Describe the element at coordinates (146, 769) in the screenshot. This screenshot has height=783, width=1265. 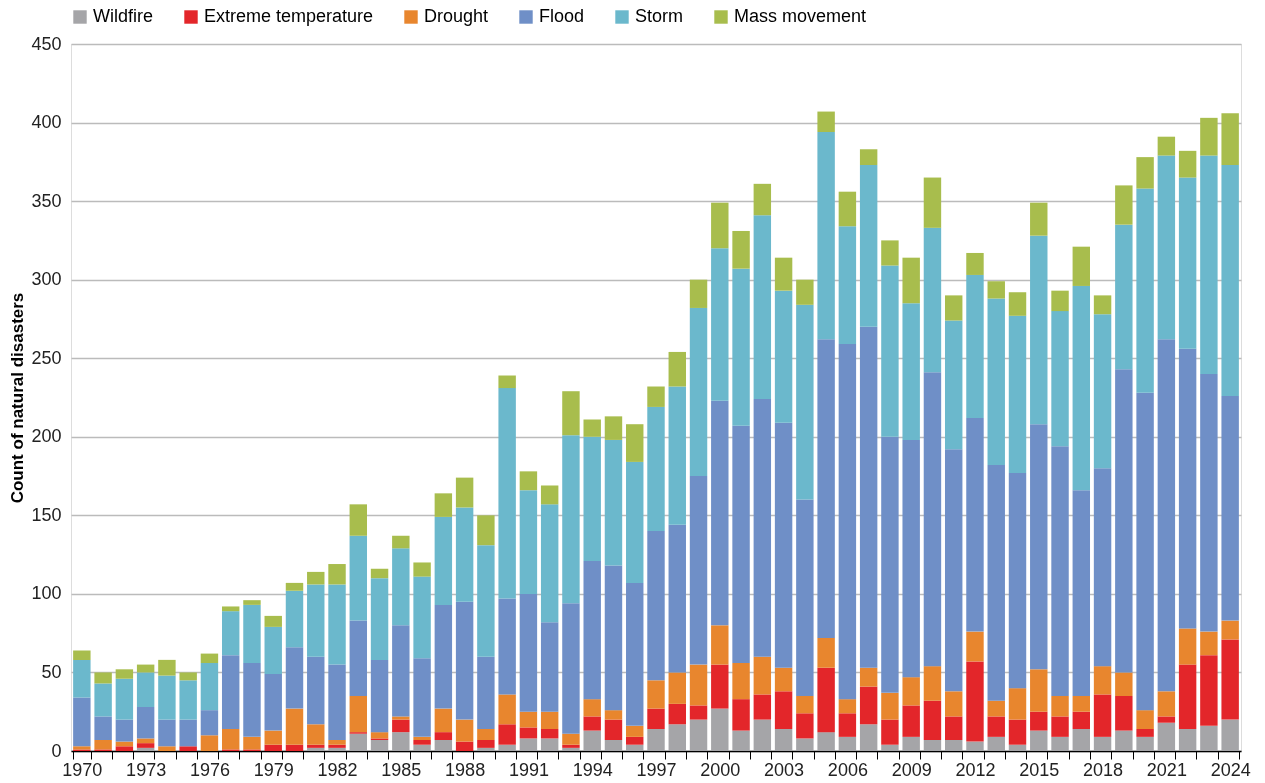
I see `x-tick-label: 1973` at that location.